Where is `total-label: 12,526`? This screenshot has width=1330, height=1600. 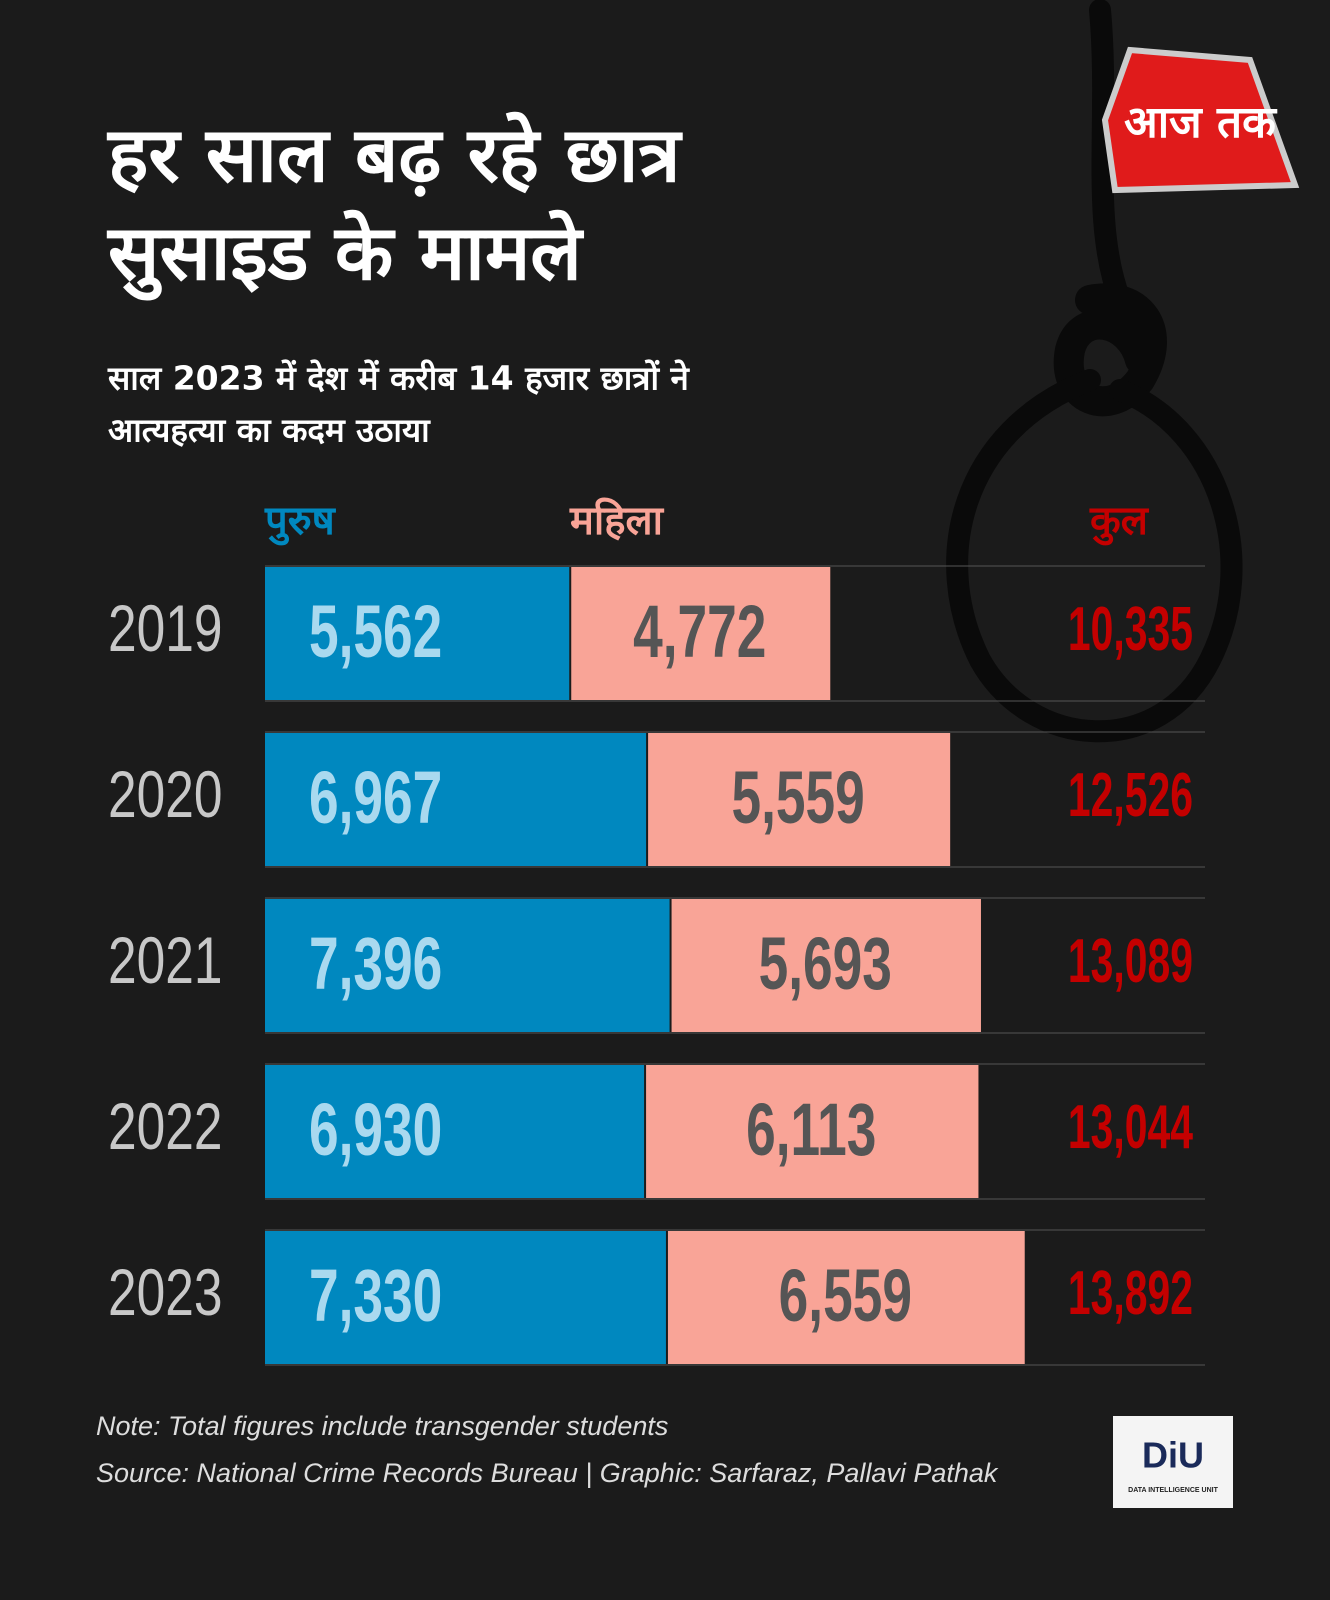
total-label: 12,526 is located at coordinates (1130, 795).